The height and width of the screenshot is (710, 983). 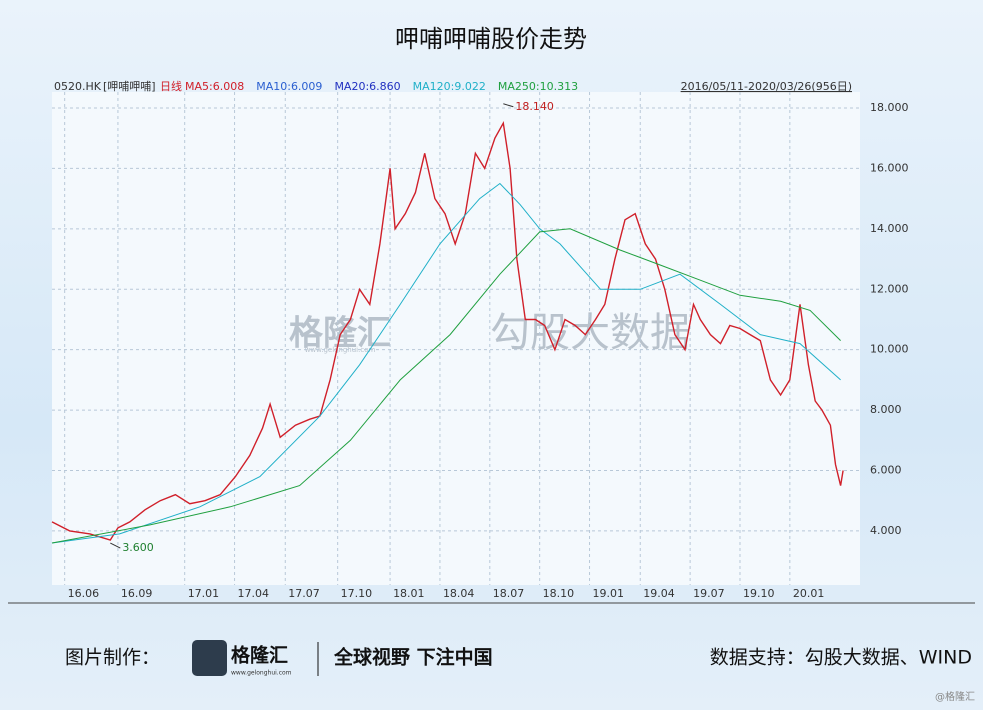 I want to click on y-tick-label: 18.000, so click(x=889, y=107).